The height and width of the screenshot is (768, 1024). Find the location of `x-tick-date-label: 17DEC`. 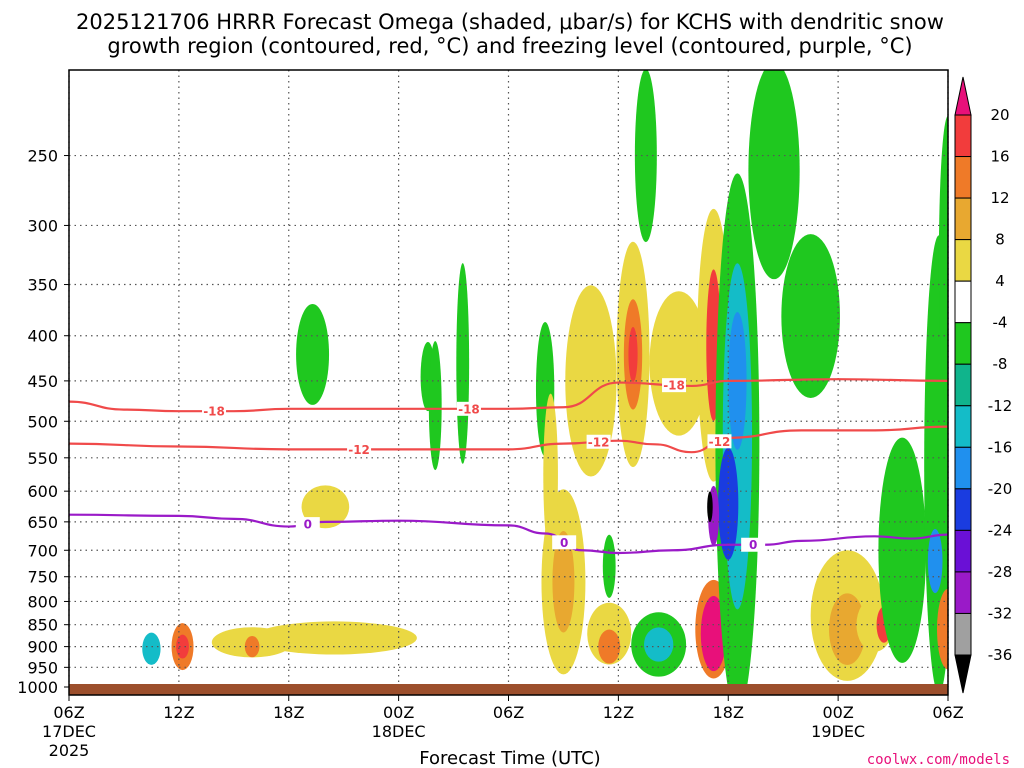

x-tick-date-label: 17DEC is located at coordinates (69, 731).